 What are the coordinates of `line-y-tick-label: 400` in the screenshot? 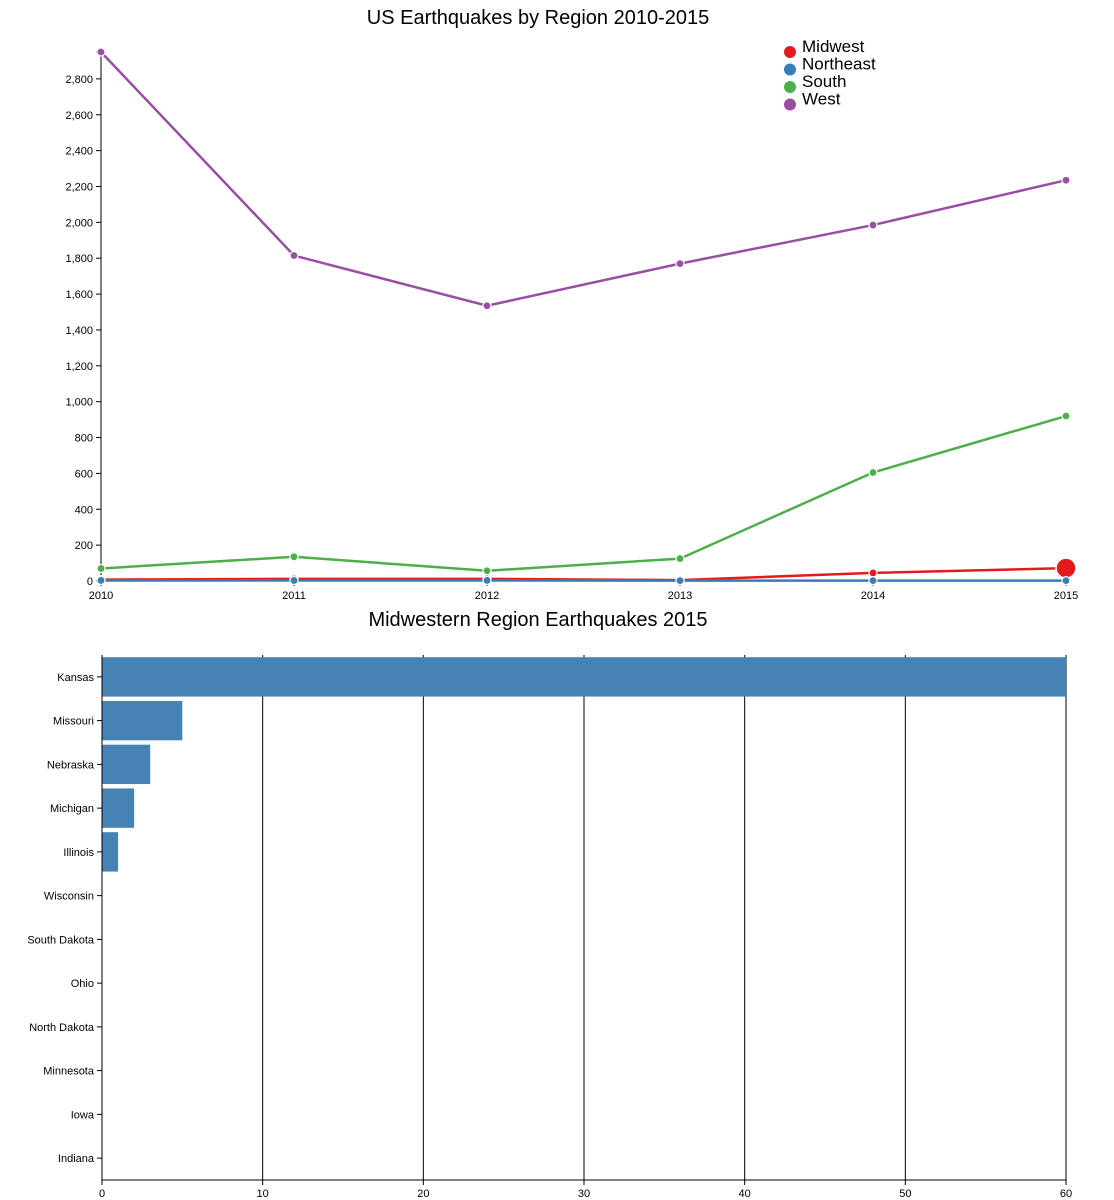 It's located at (84, 510).